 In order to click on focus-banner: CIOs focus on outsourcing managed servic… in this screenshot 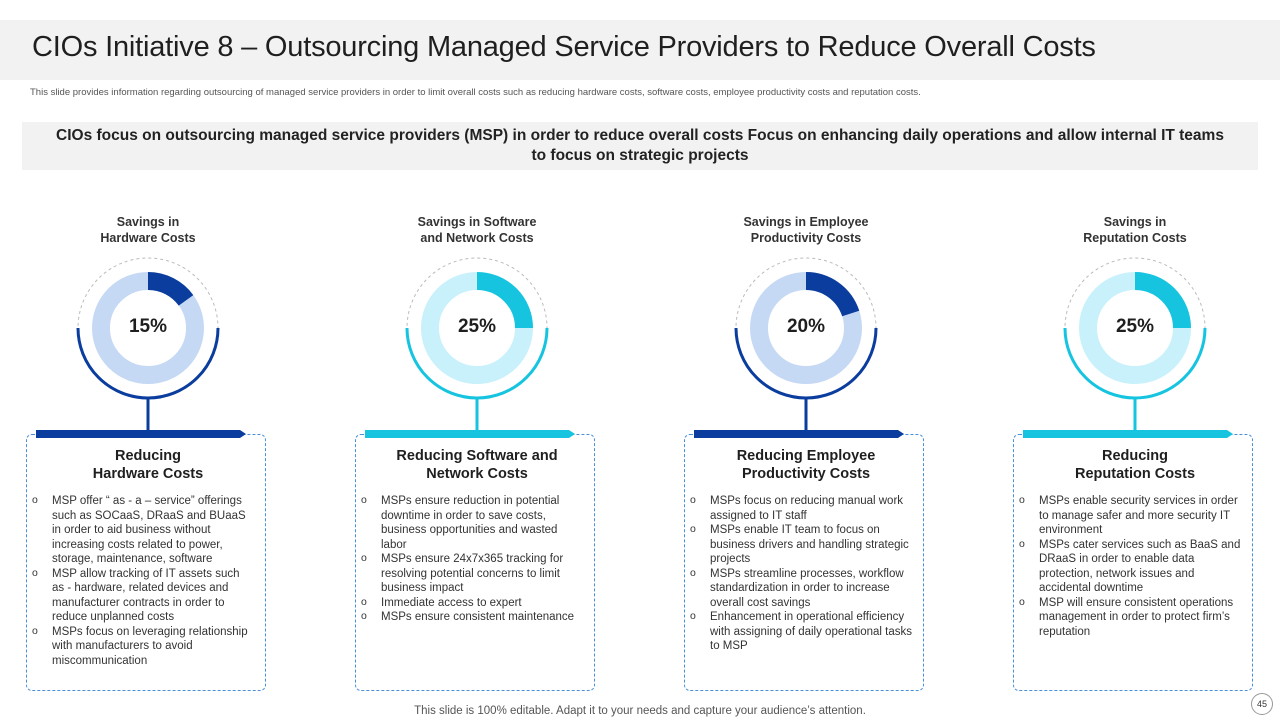, I will do `click(640, 146)`.